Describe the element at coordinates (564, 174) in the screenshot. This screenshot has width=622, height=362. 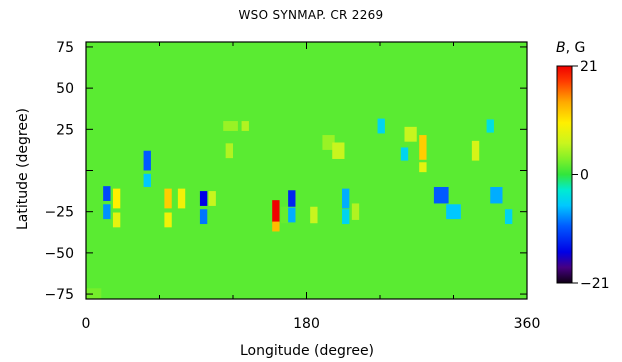
I see `colorbar-scale` at that location.